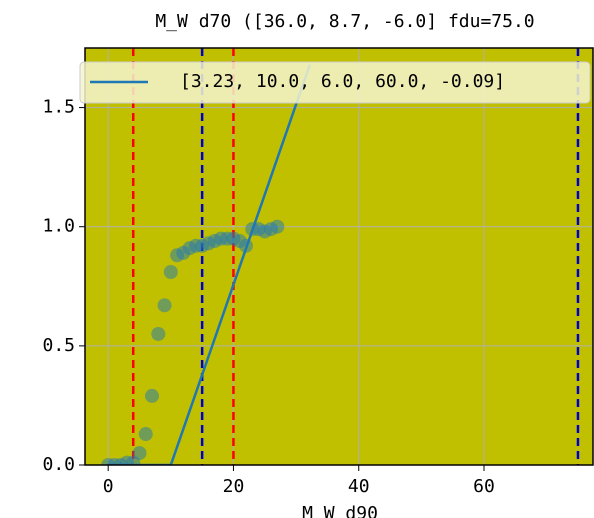  I want to click on x-tick-label: 20, so click(234, 486).